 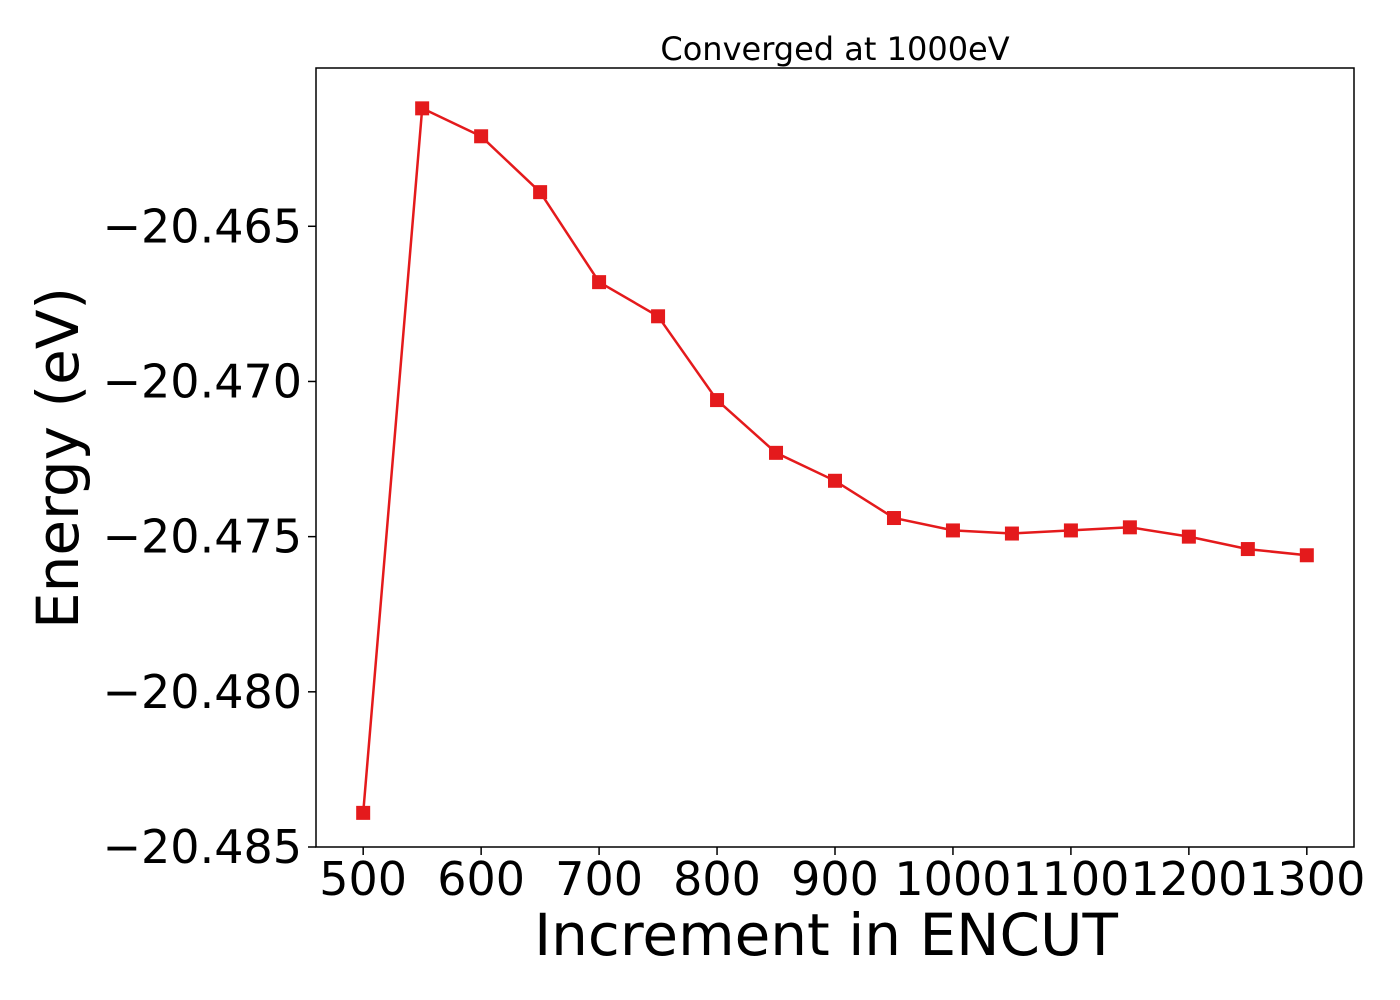 What do you see at coordinates (1188, 879) in the screenshot?
I see `x-tick-label: 1200` at bounding box center [1188, 879].